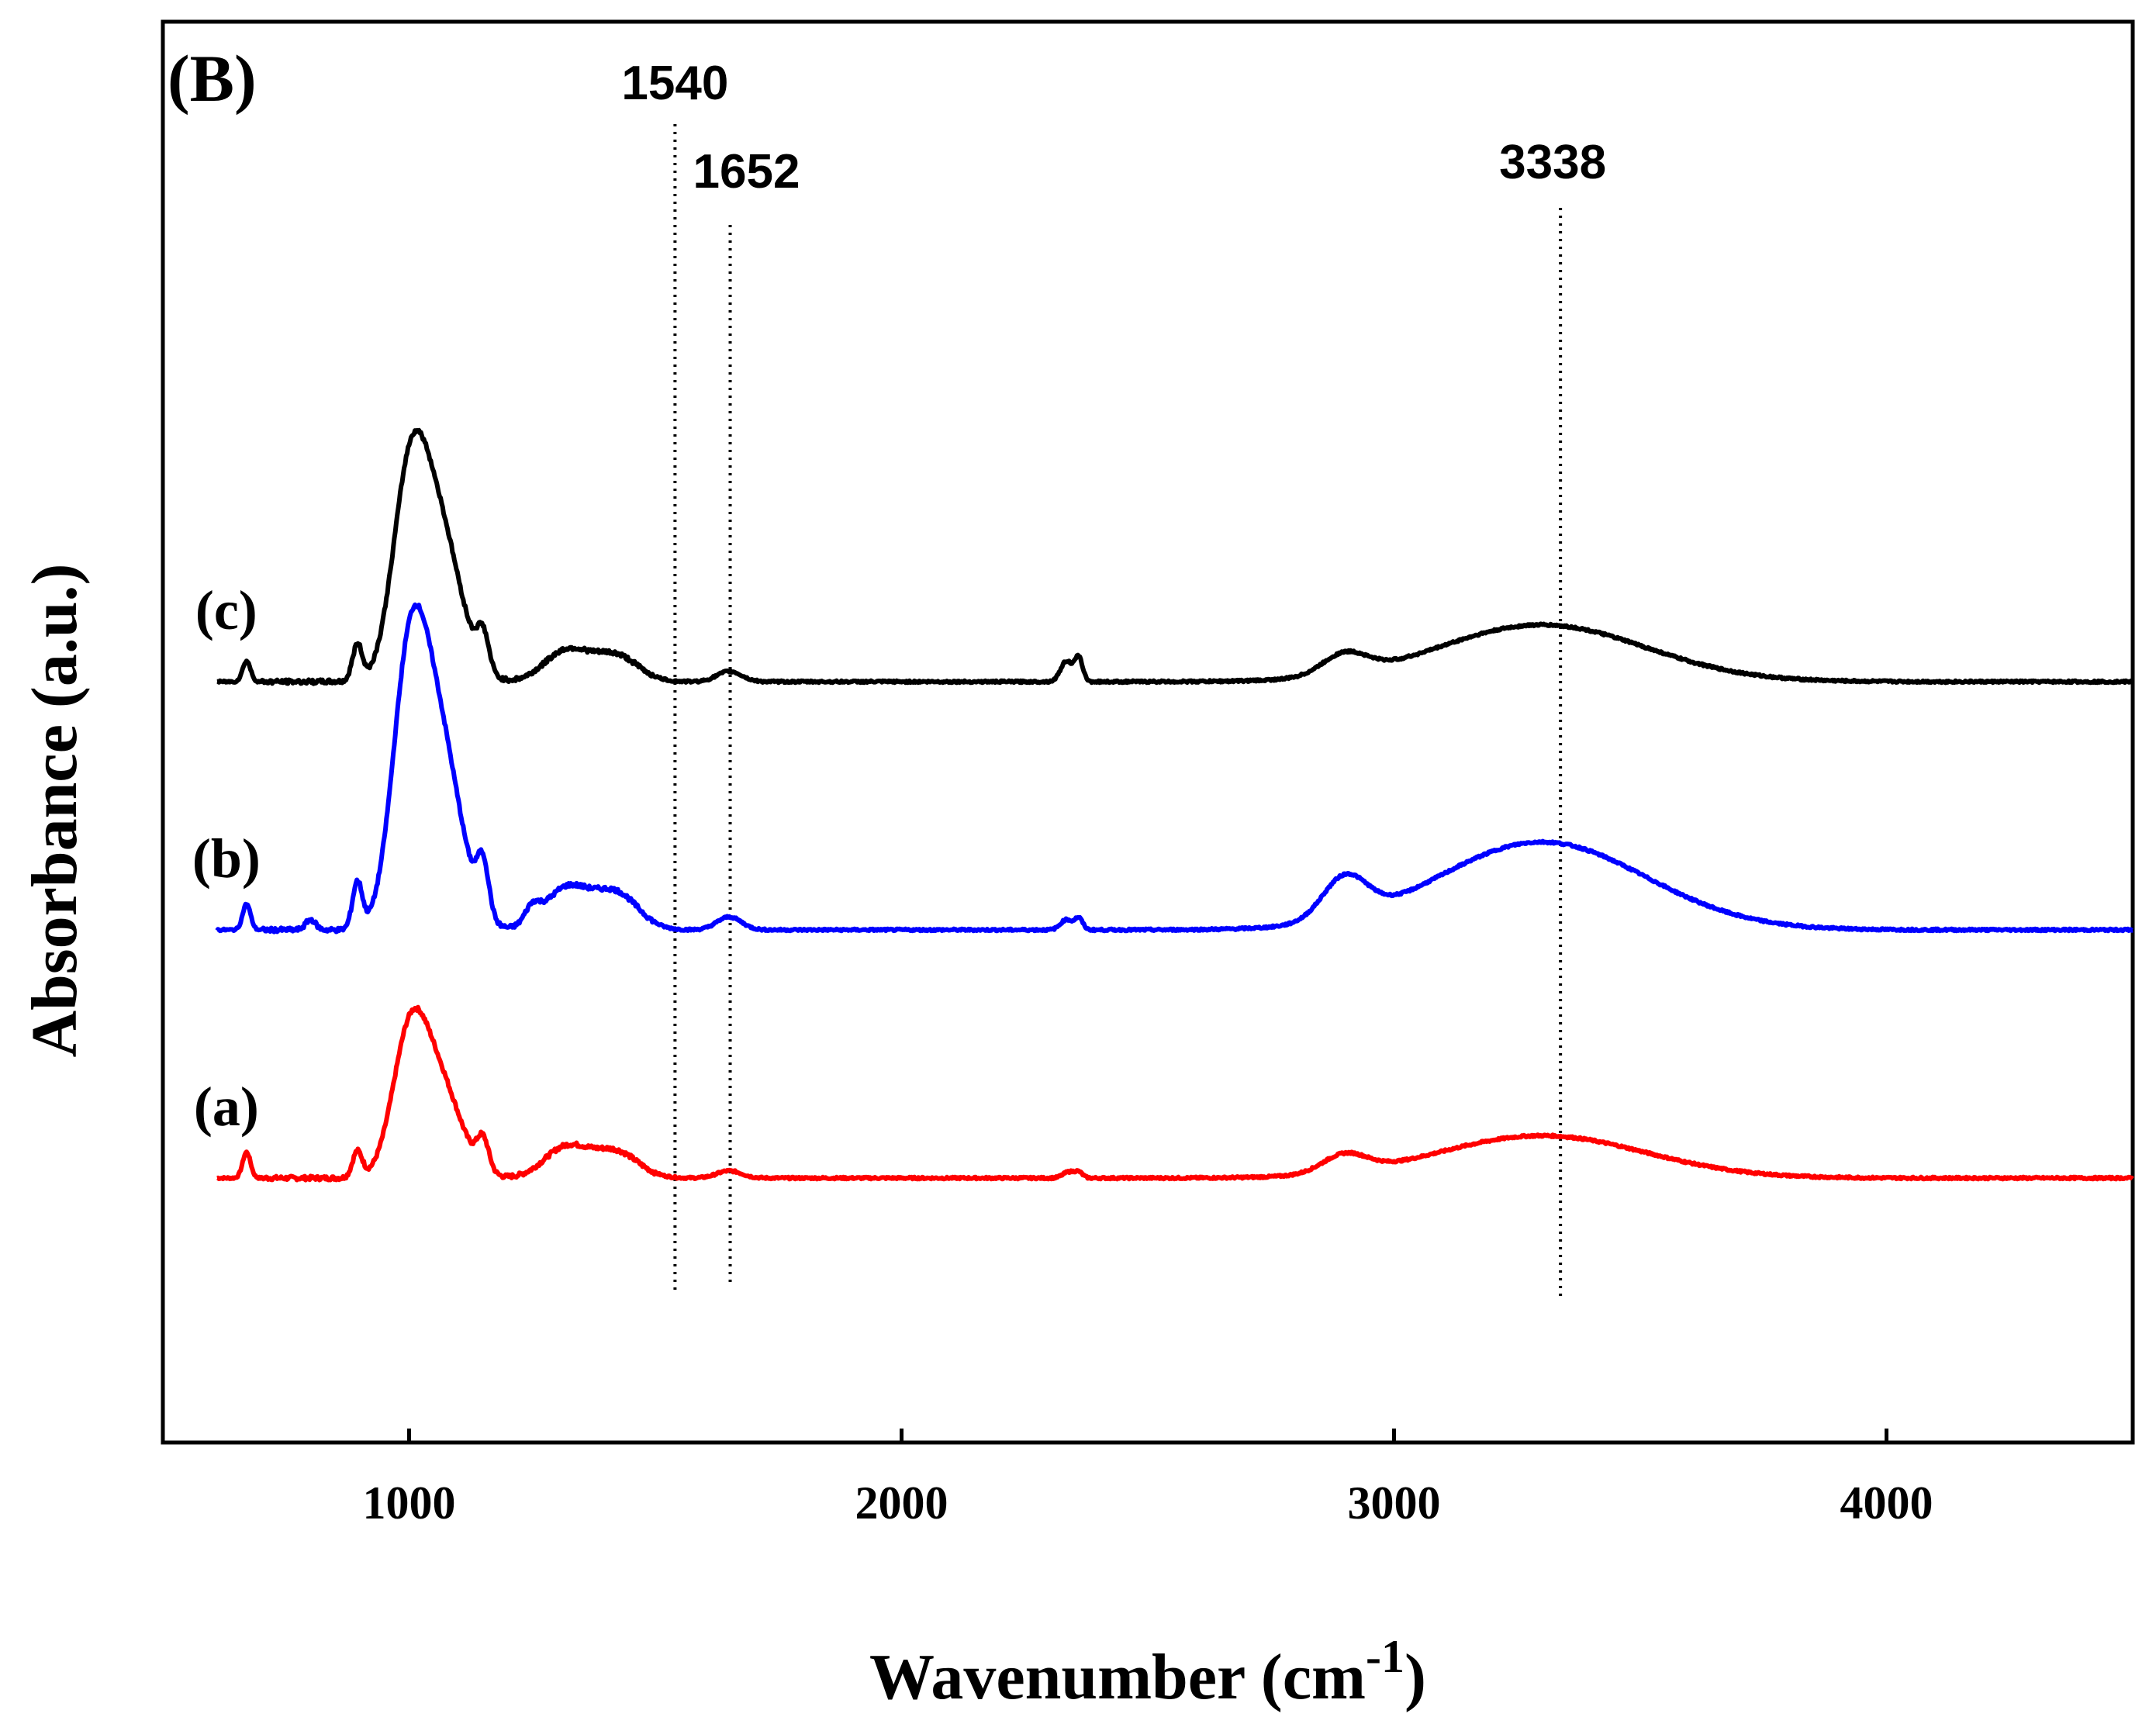  I want to click on series-label-b: (b), so click(227, 858).